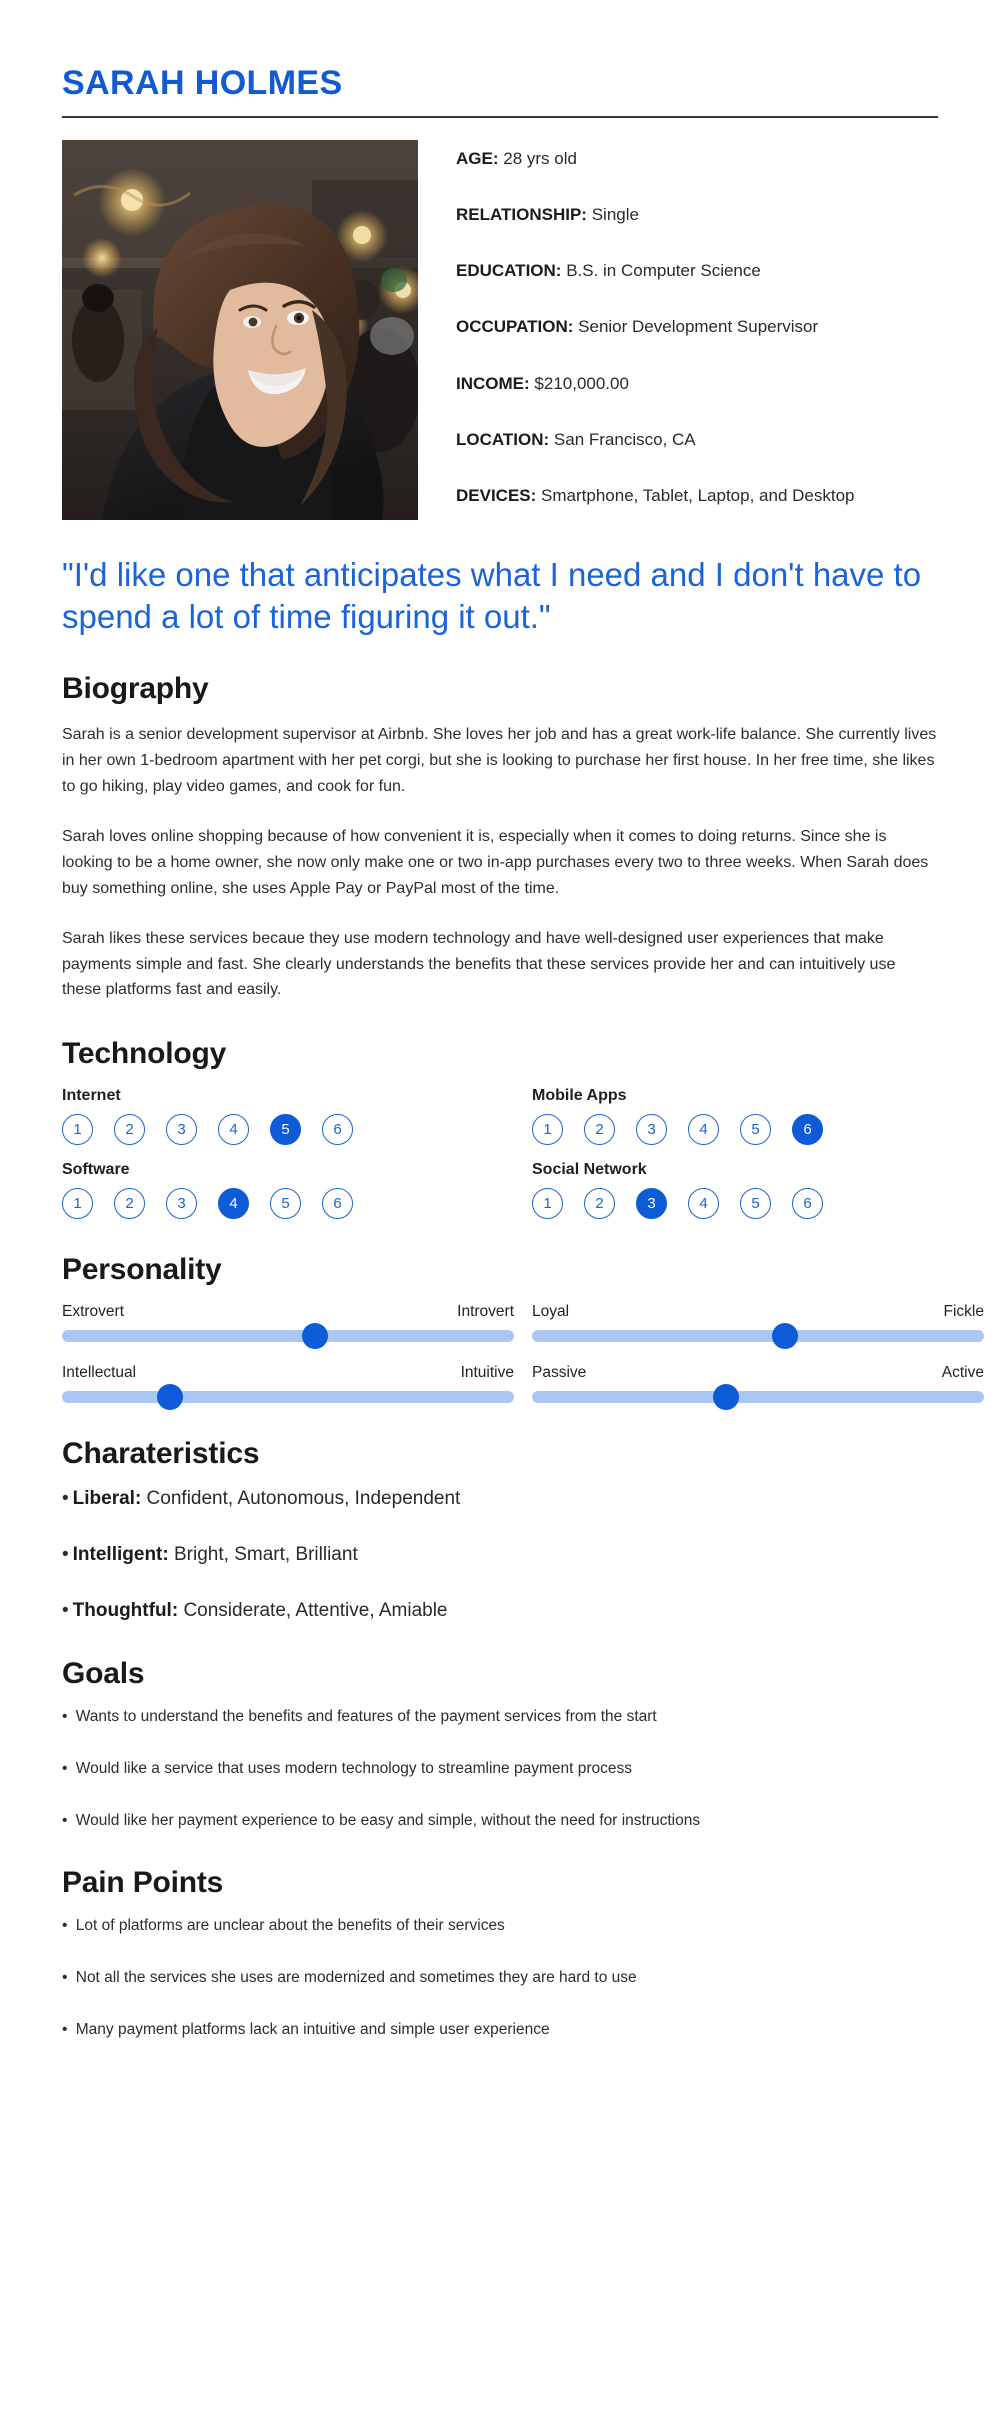 This screenshot has height=2410, width=1000. Describe the element at coordinates (503, 439) in the screenshot. I see `fact-location-key: LOCATION:` at that location.